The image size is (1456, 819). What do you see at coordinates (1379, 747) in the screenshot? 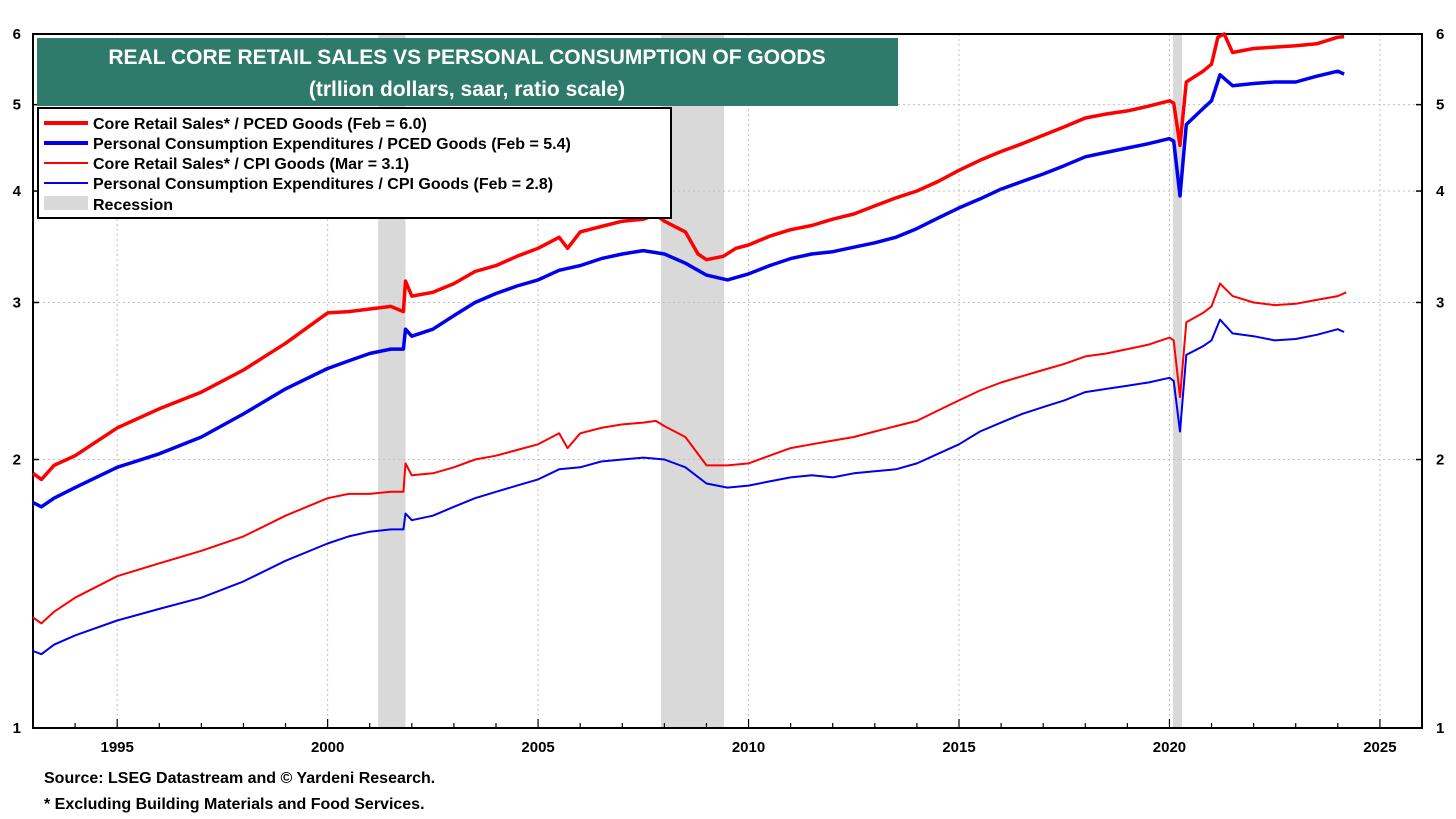
I see `x-tick-label: 2025` at bounding box center [1379, 747].